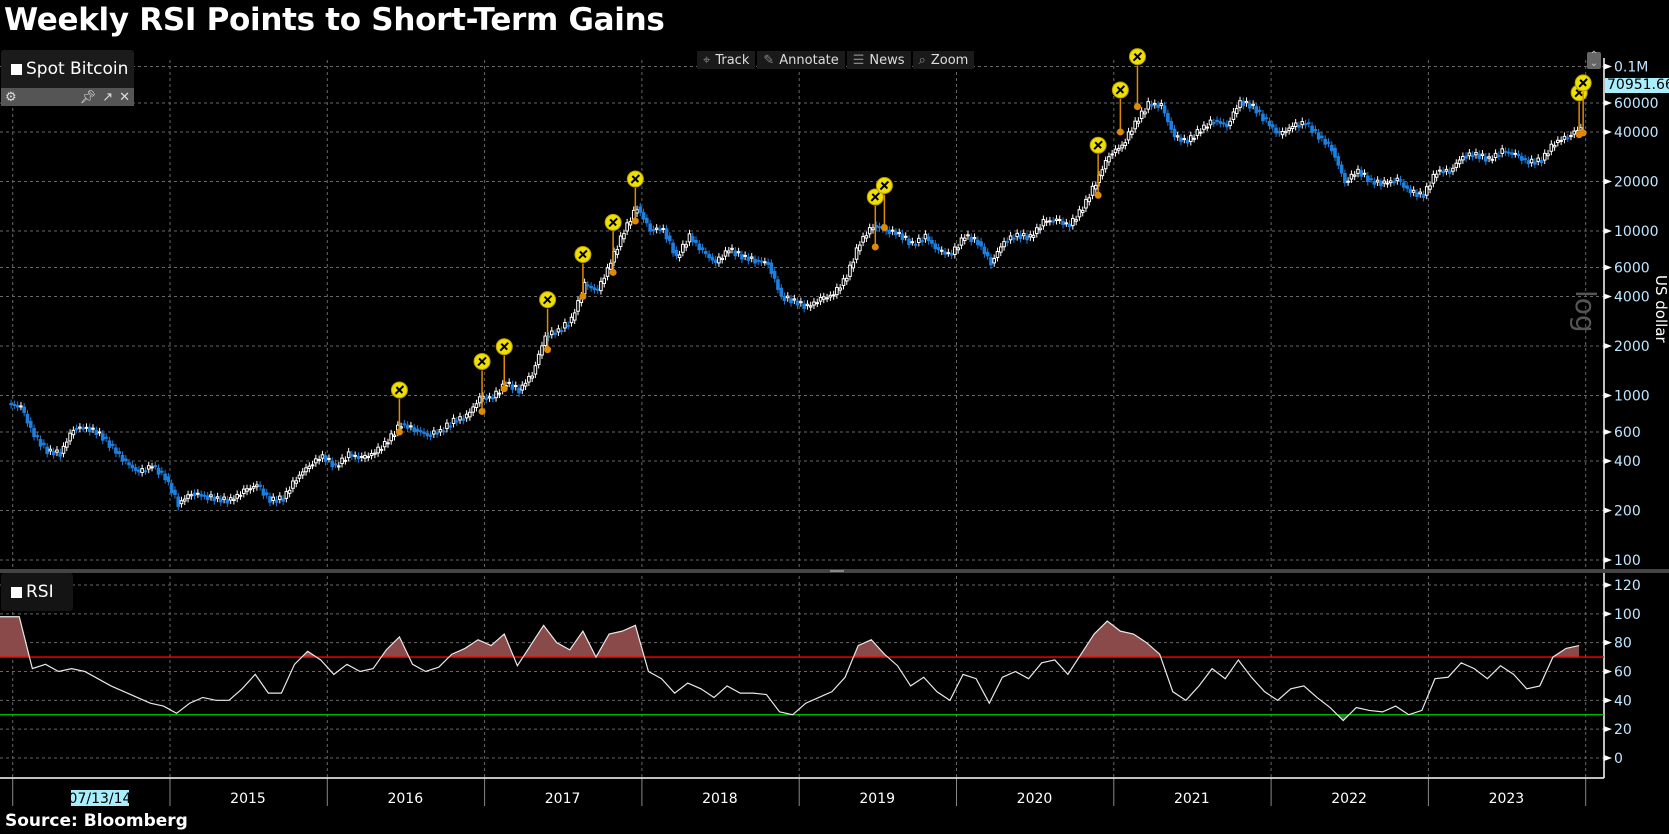  Describe the element at coordinates (124, 97) in the screenshot. I see `close-icon: ✕` at that location.